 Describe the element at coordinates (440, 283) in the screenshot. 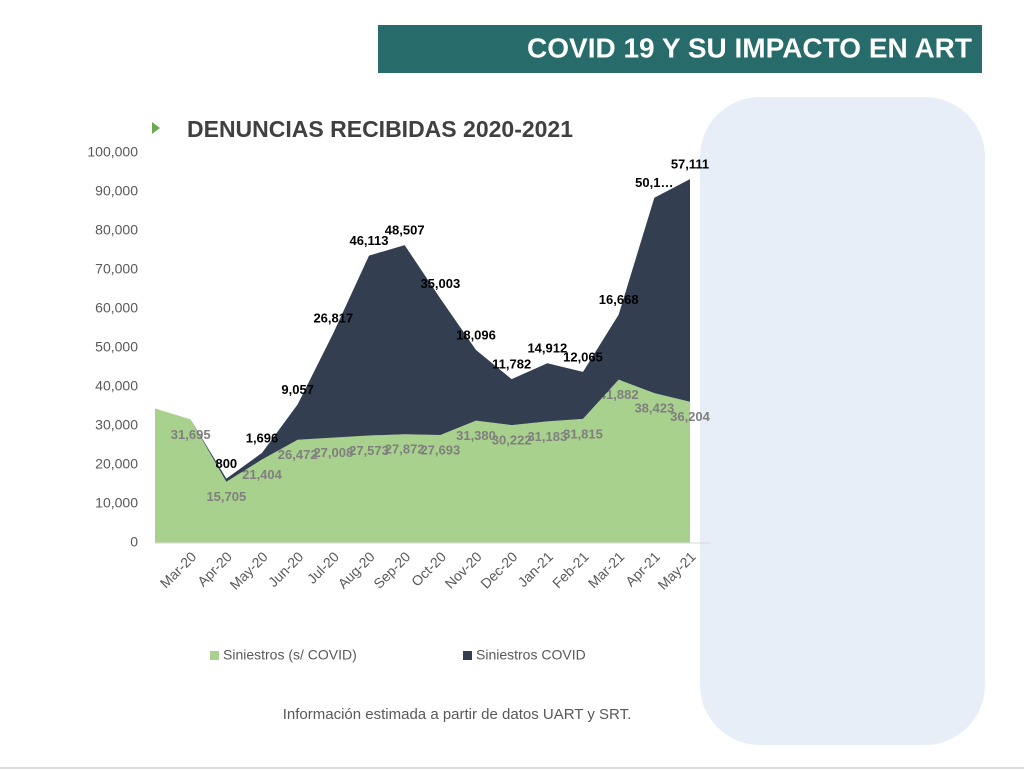

I see `data-label: 35,003` at that location.